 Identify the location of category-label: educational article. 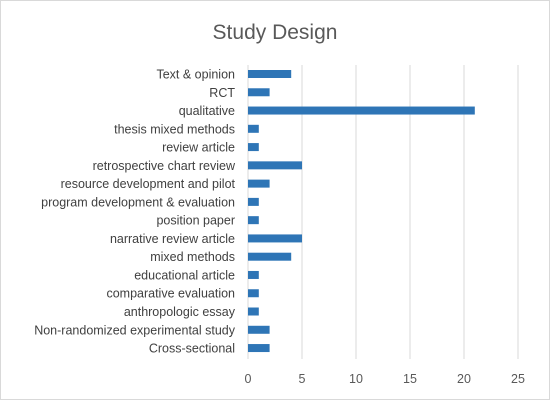
(184, 275).